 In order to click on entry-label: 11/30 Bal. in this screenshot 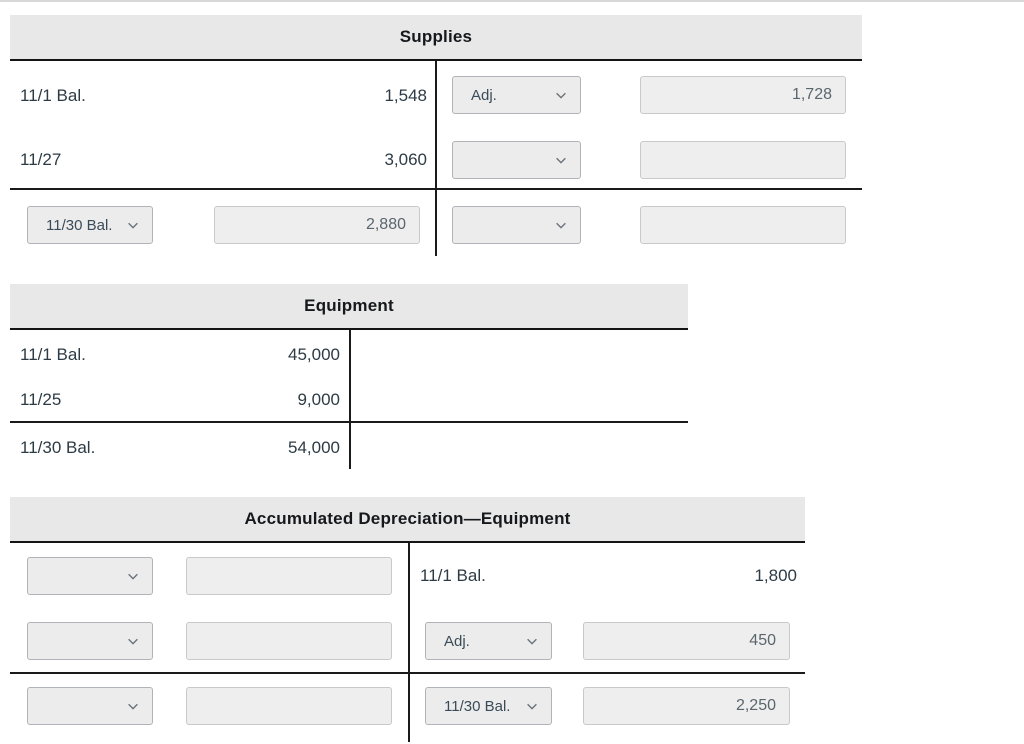, I will do `click(58, 447)`.